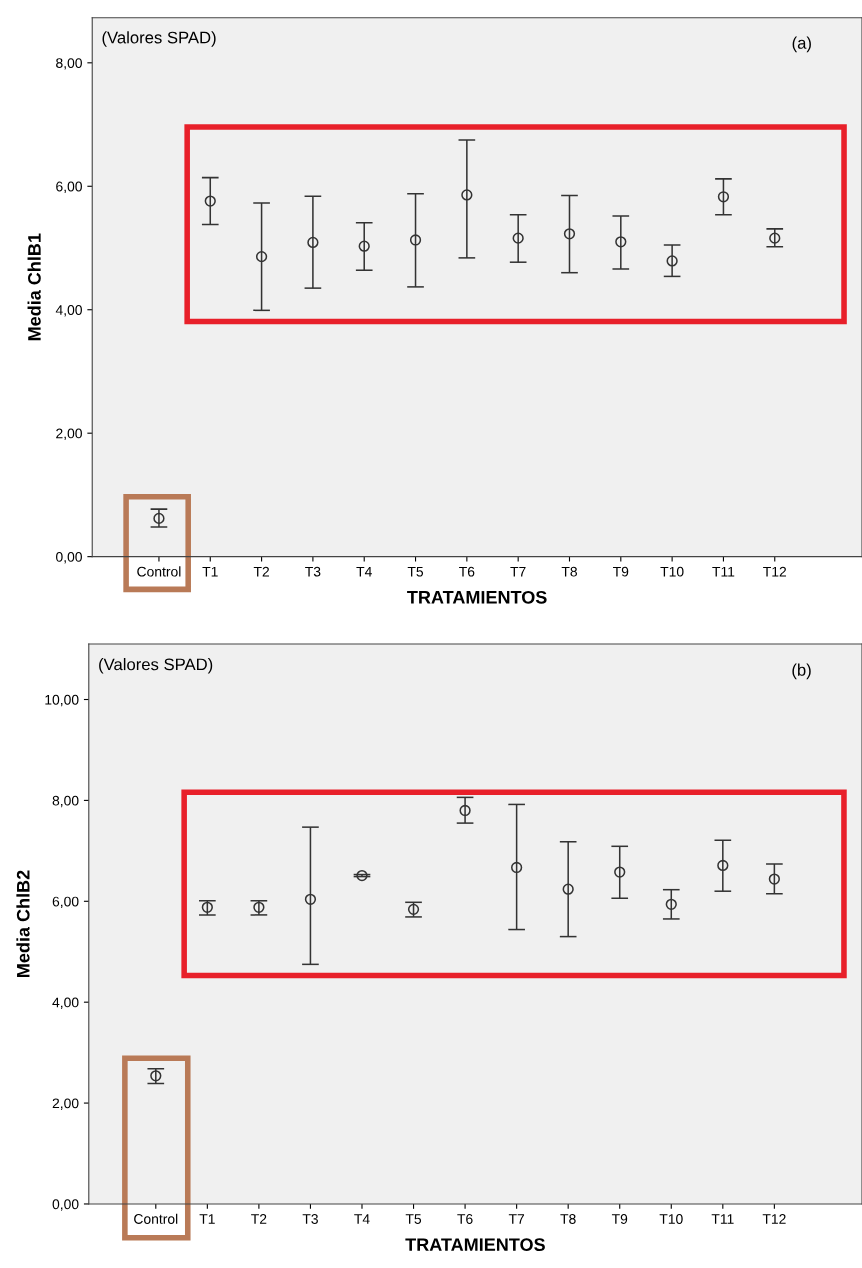 This screenshot has width=862, height=1268. Describe the element at coordinates (801, 44) in the screenshot. I see `annotation: (a)` at that location.